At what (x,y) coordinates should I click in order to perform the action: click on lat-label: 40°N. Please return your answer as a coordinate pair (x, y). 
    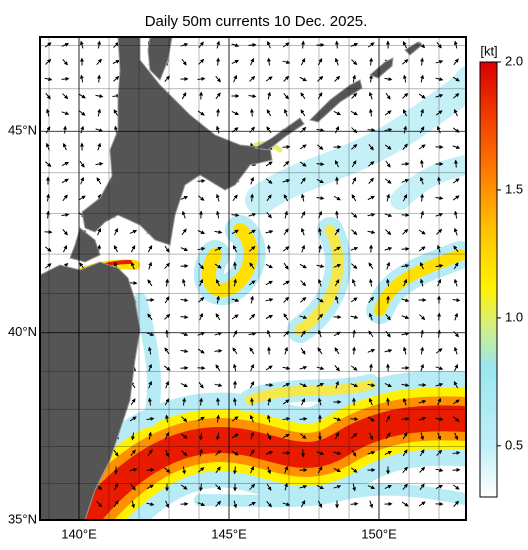
    Looking at the image, I should click on (22, 331).